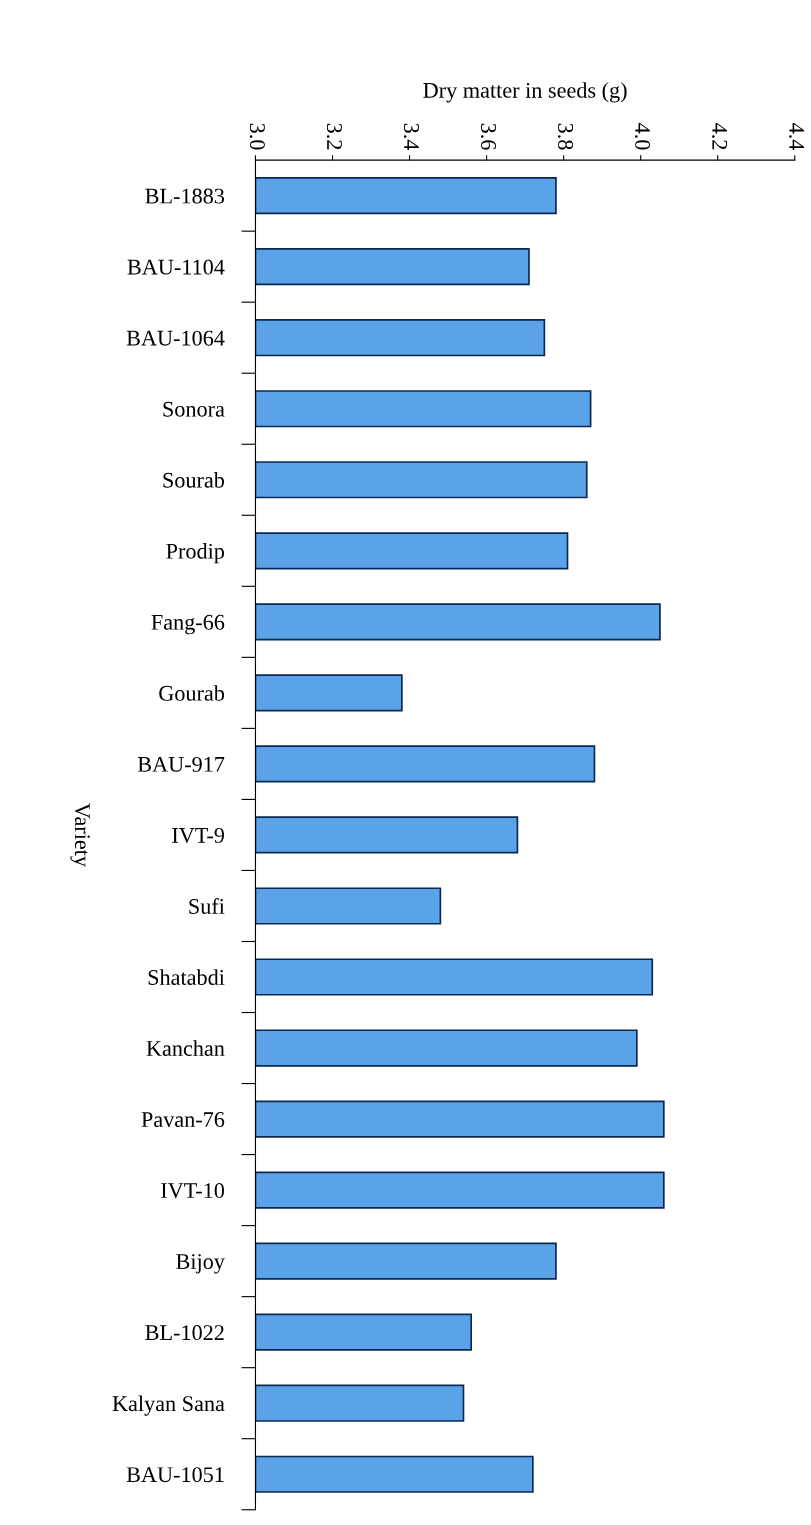 The width and height of the screenshot is (811, 1525). Describe the element at coordinates (185, 1048) in the screenshot. I see `y-tick-label: Kanchan` at that location.